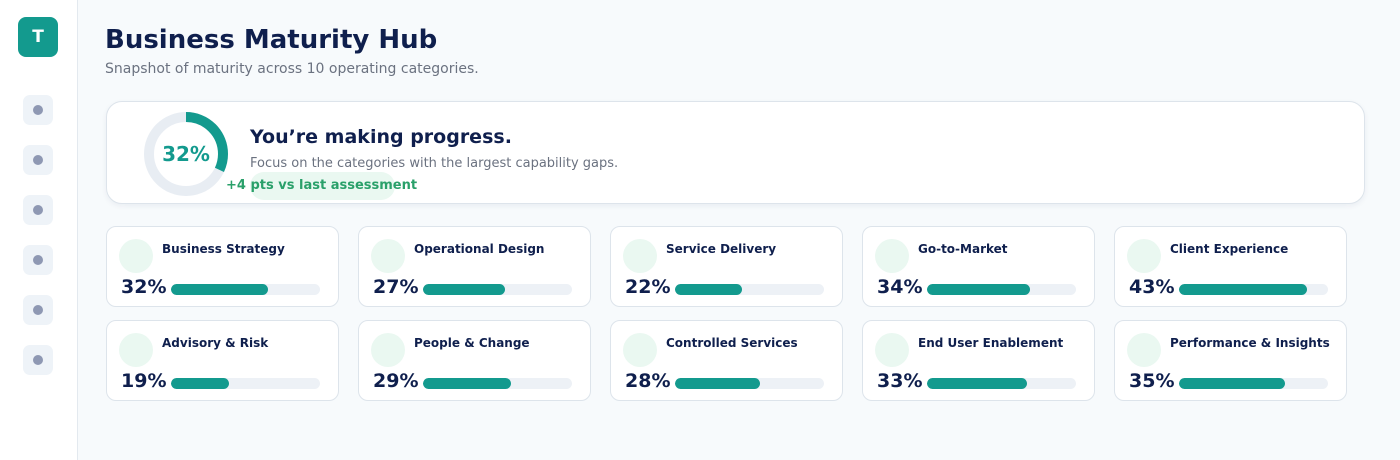 Image resolution: width=1400 pixels, height=460 pixels. I want to click on category-name: Controlled Services, so click(732, 343).